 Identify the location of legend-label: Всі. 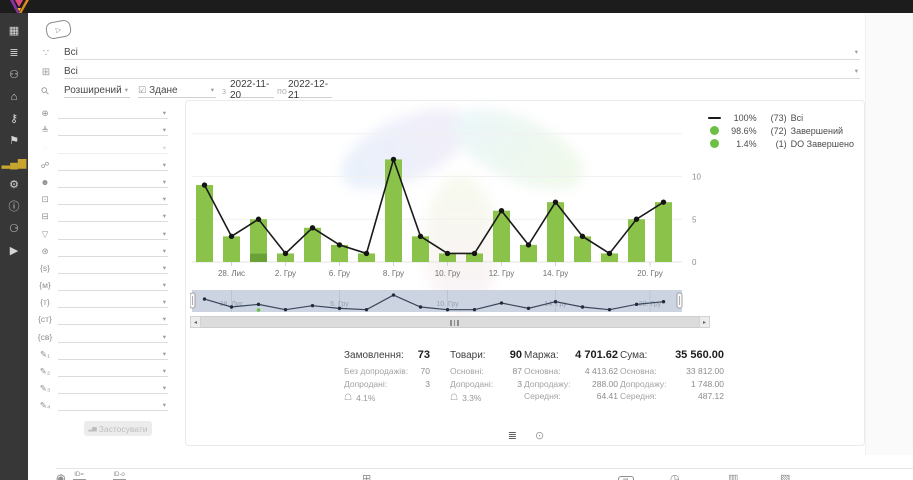
(797, 117).